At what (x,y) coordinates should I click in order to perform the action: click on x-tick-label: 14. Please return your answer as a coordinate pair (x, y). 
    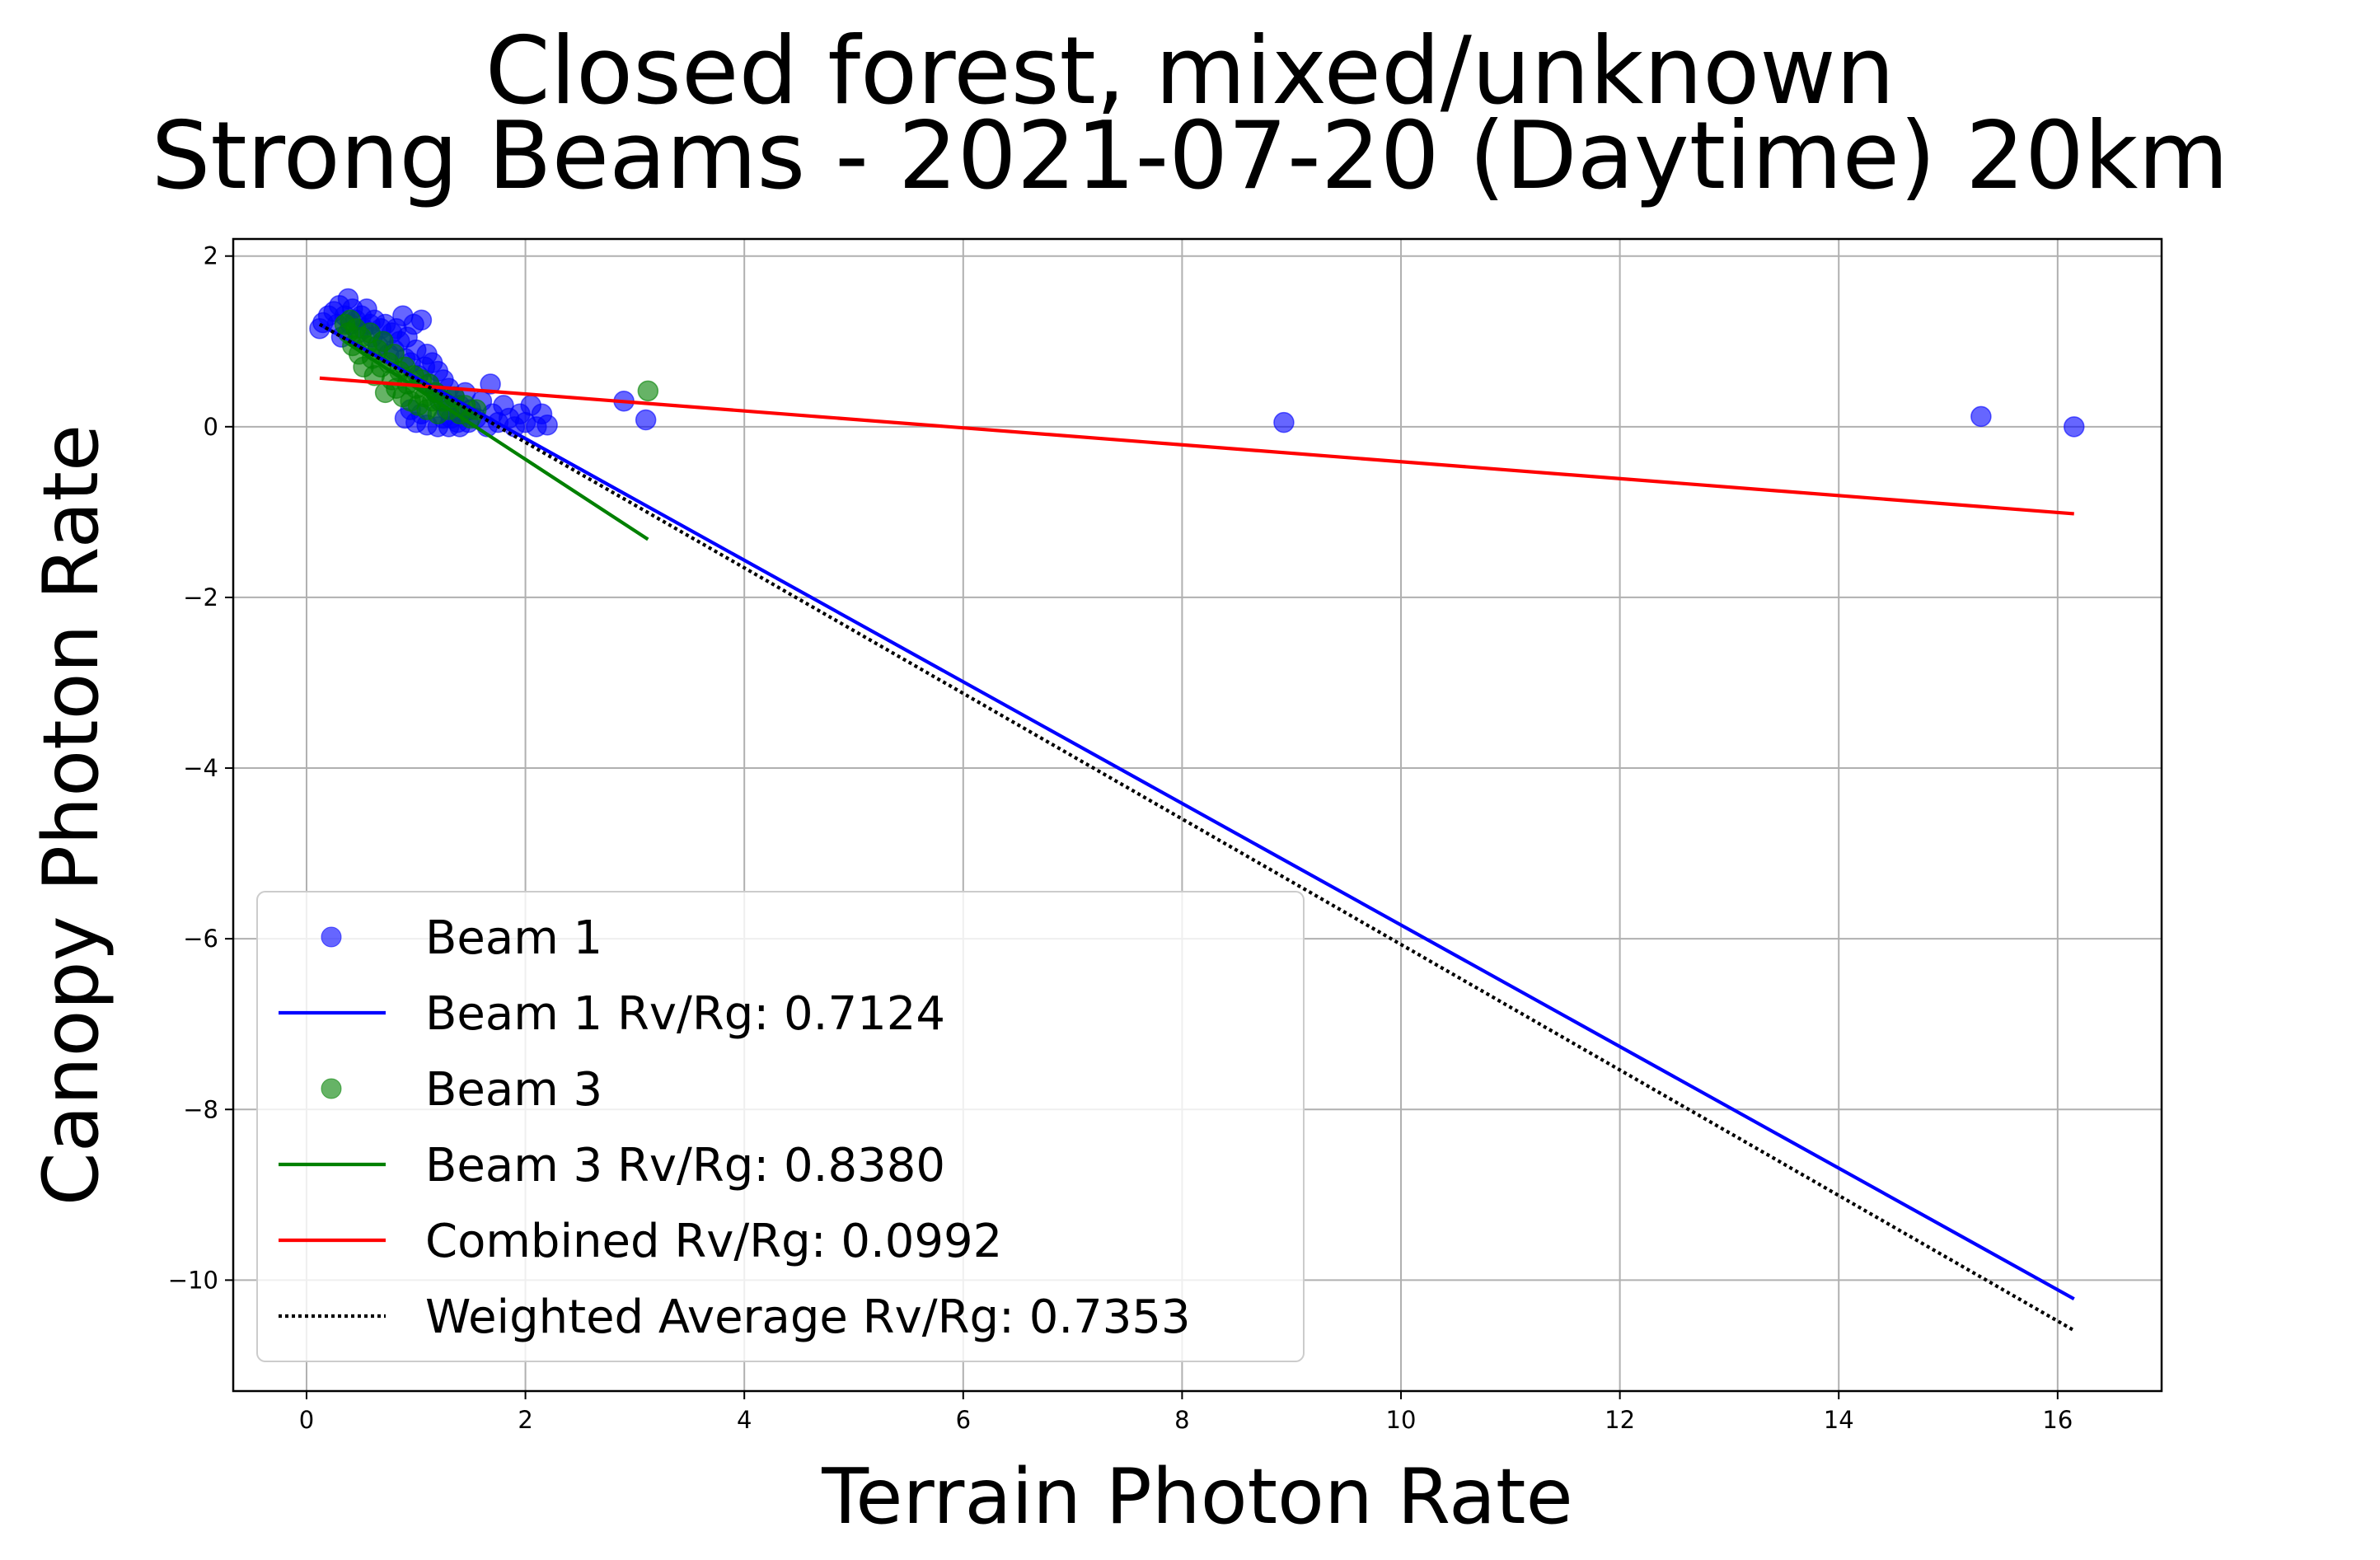
    Looking at the image, I should click on (1839, 1420).